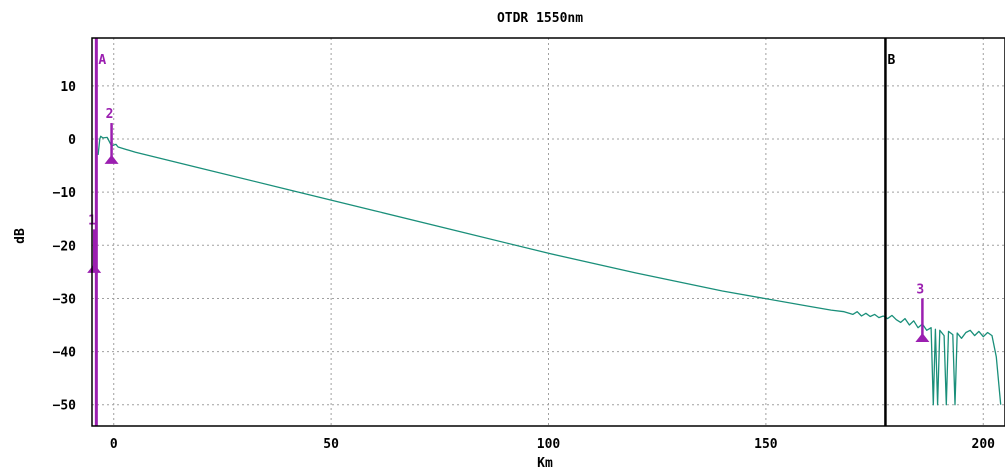 The image size is (1005, 470). What do you see at coordinates (102, 60) in the screenshot?
I see `cursor-a-label: A` at bounding box center [102, 60].